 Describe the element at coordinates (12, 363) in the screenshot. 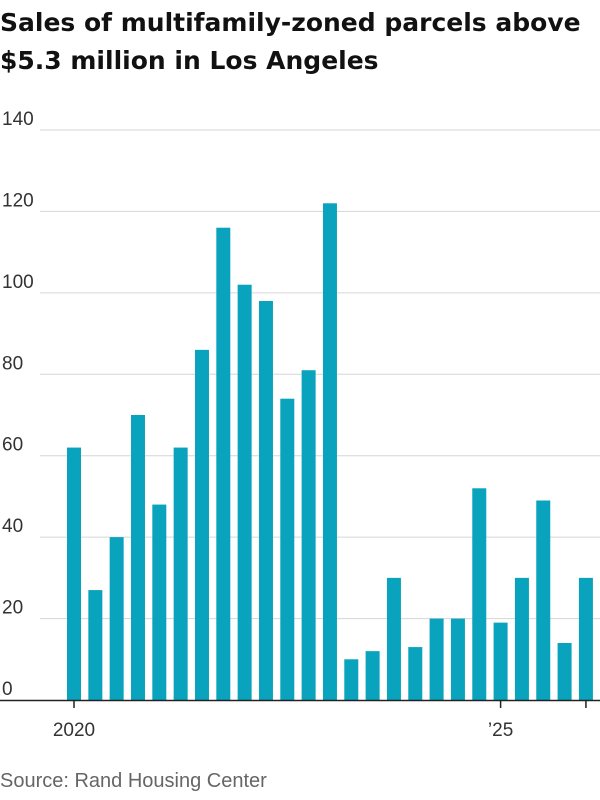

I see `y-tick-label: 80` at that location.